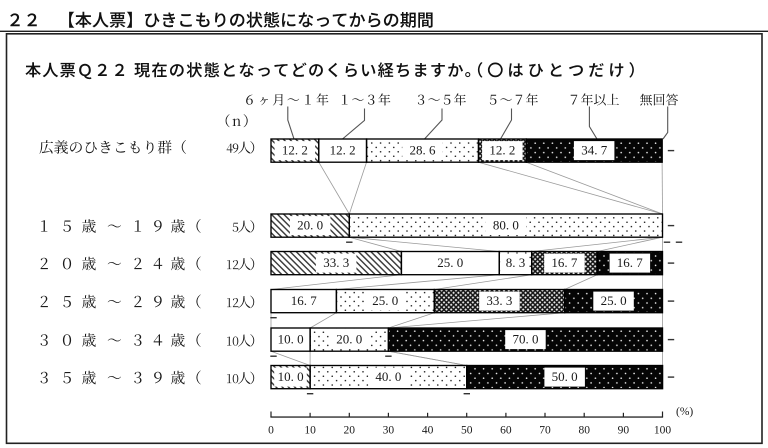 The width and height of the screenshot is (768, 448). Describe the element at coordinates (271, 431) in the screenshot. I see `svg-text: 0` at that location.